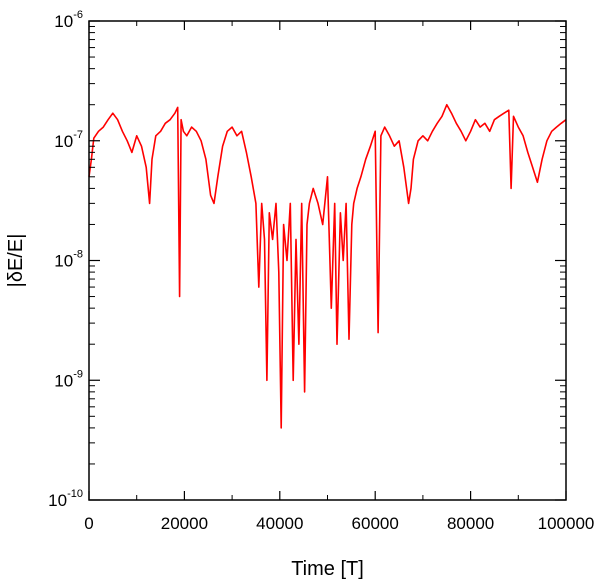 The width and height of the screenshot is (600, 583). I want to click on y-tick-label: 10⁻⁷, so click(68, 140).